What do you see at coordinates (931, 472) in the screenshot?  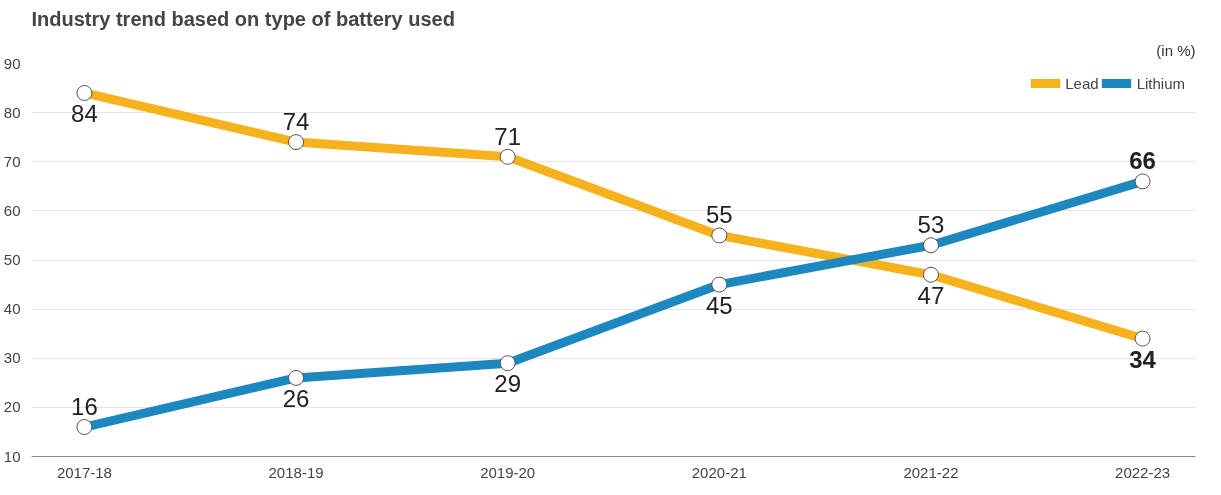 I see `x-tick-label: 2021-22` at bounding box center [931, 472].